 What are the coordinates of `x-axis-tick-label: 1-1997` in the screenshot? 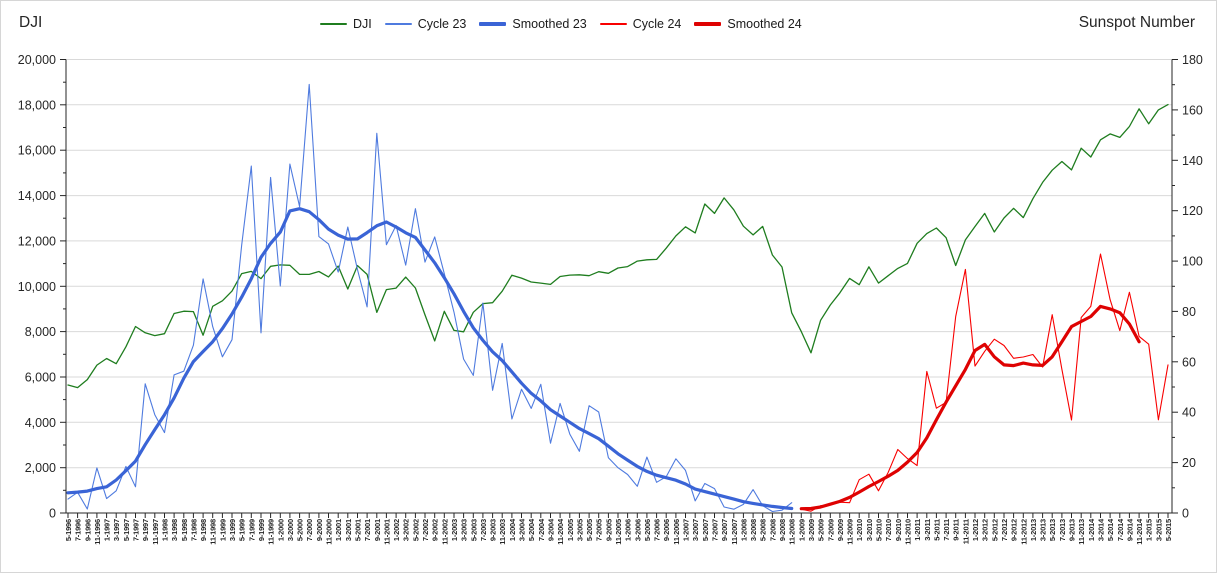 It's located at (107, 530).